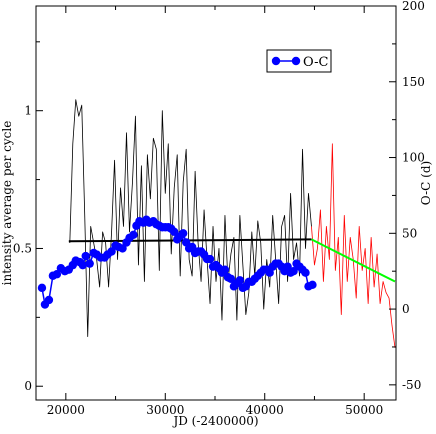 Image resolution: width=436 pixels, height=434 pixels. Describe the element at coordinates (214, 421) in the screenshot. I see `x-axis-title: JD (-2400000)` at that location.